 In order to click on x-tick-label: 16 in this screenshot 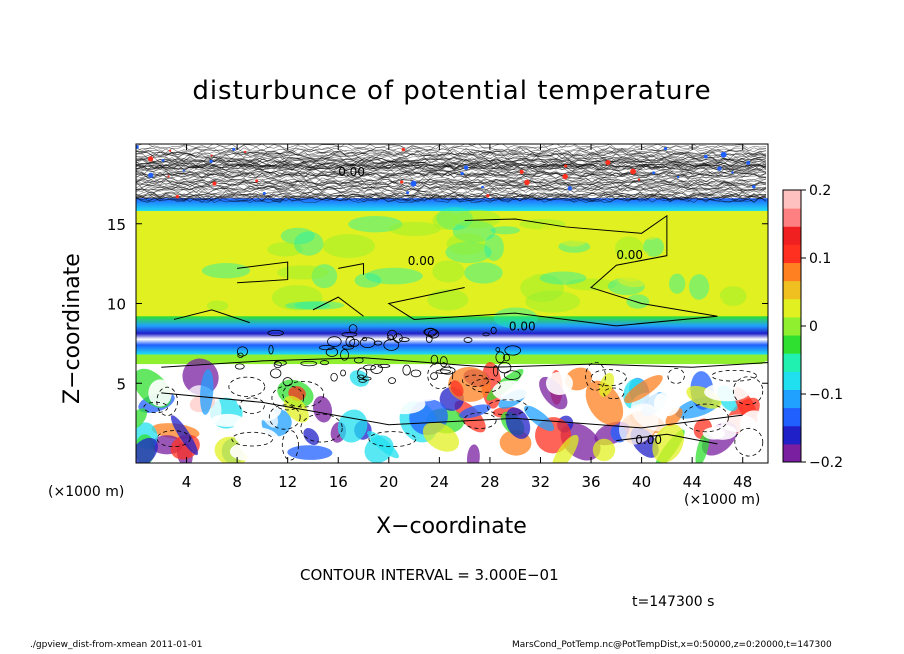, I will do `click(338, 482)`.